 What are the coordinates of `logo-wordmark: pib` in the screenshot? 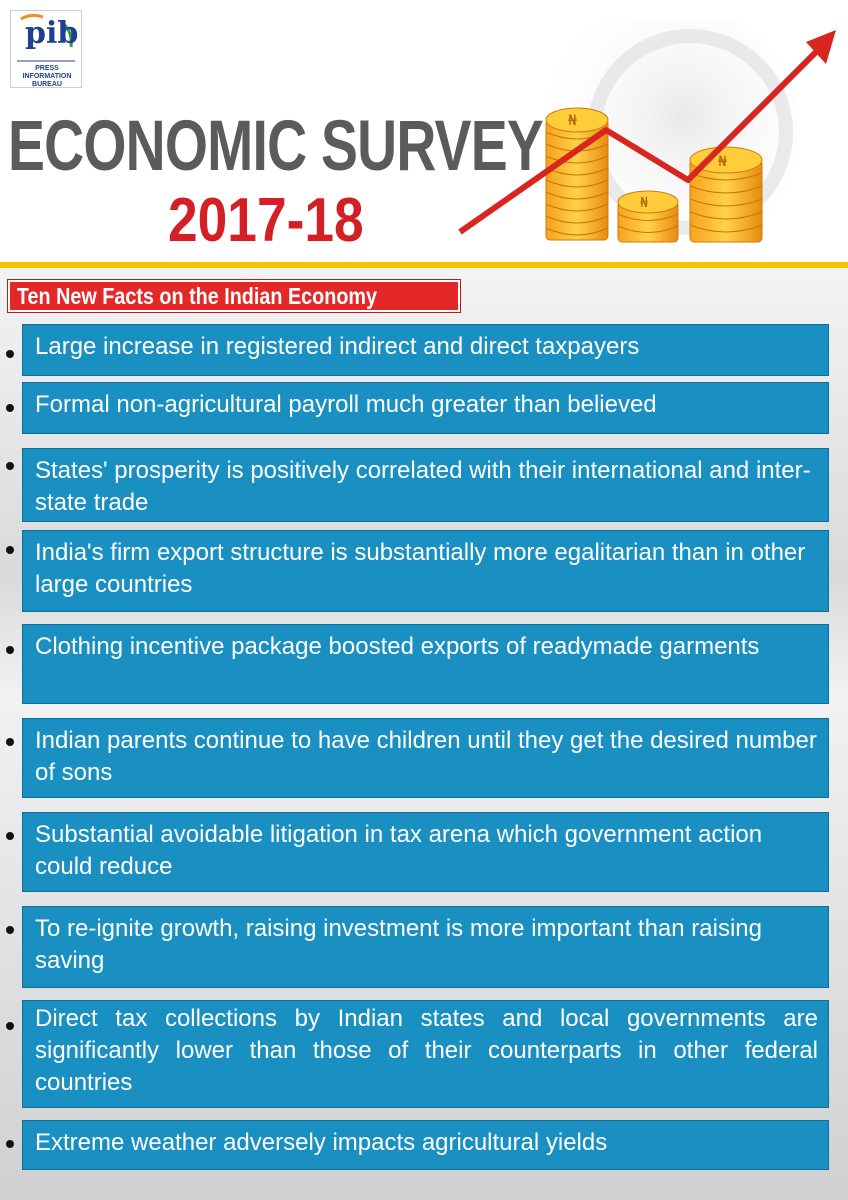 It's located at (52, 33).